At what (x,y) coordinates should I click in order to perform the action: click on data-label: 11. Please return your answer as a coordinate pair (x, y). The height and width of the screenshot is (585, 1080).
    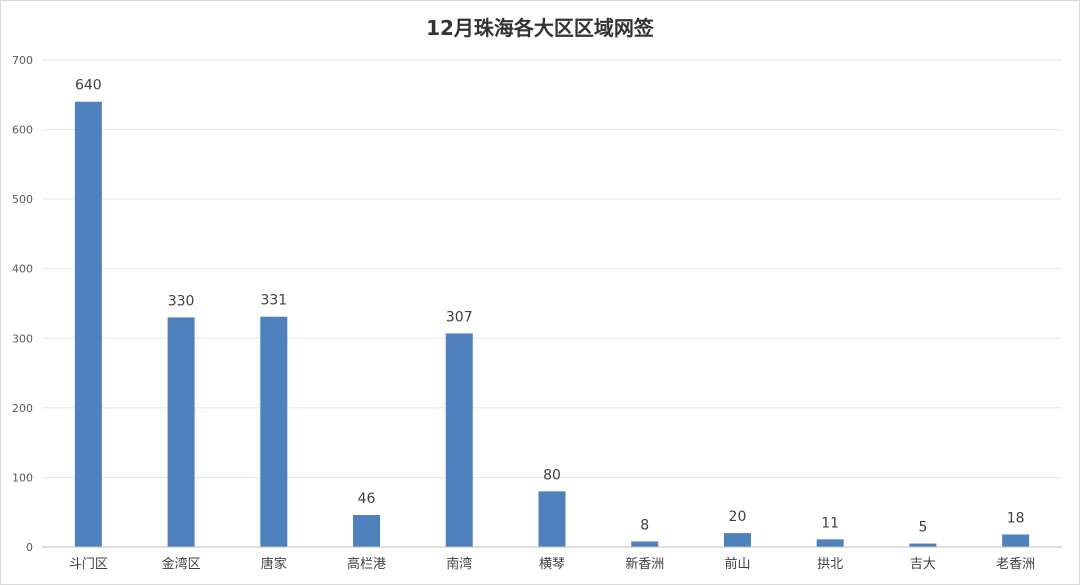
    Looking at the image, I should click on (830, 523).